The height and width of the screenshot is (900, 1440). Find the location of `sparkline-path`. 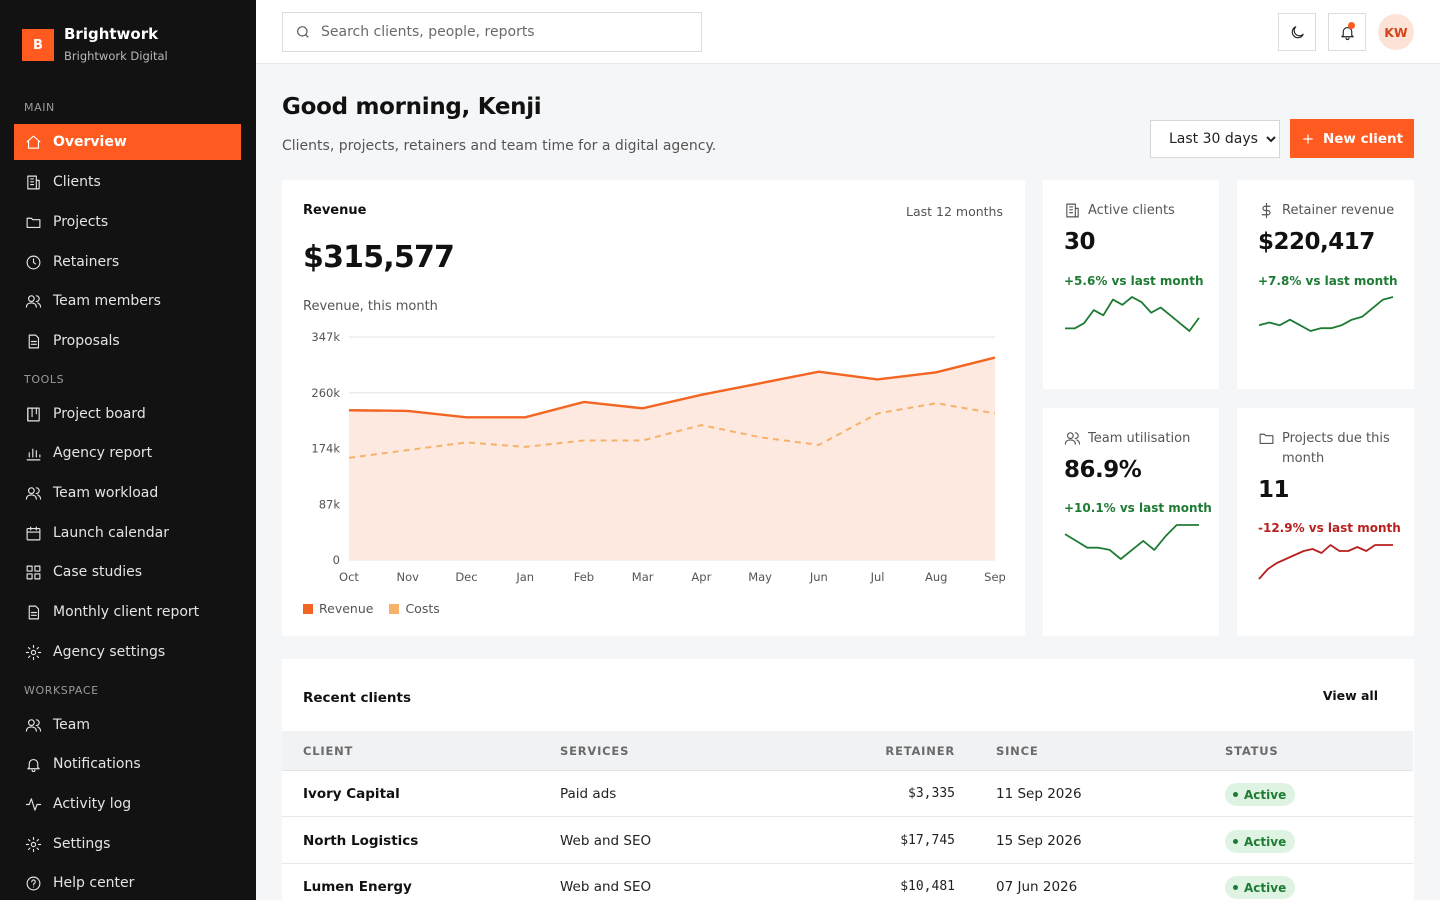

sparkline-path is located at coordinates (1326, 314).